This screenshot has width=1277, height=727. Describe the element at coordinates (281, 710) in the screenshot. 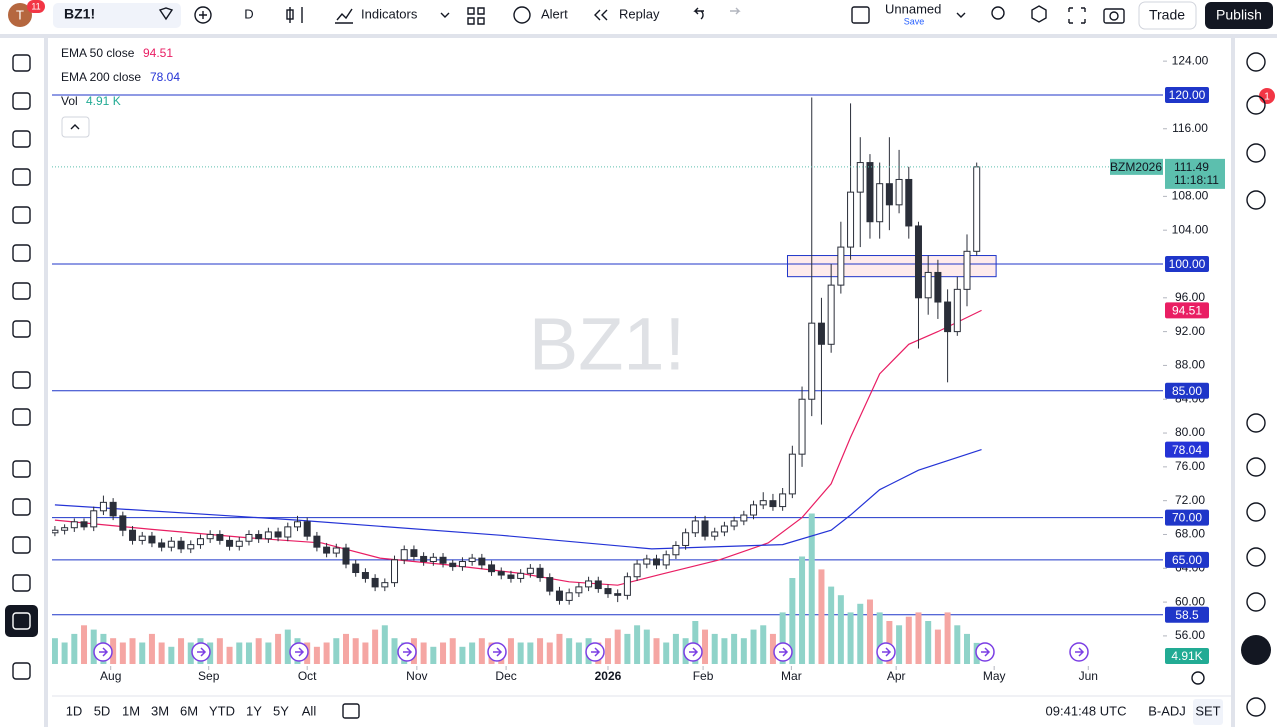

I see `range-button: 5Y` at that location.